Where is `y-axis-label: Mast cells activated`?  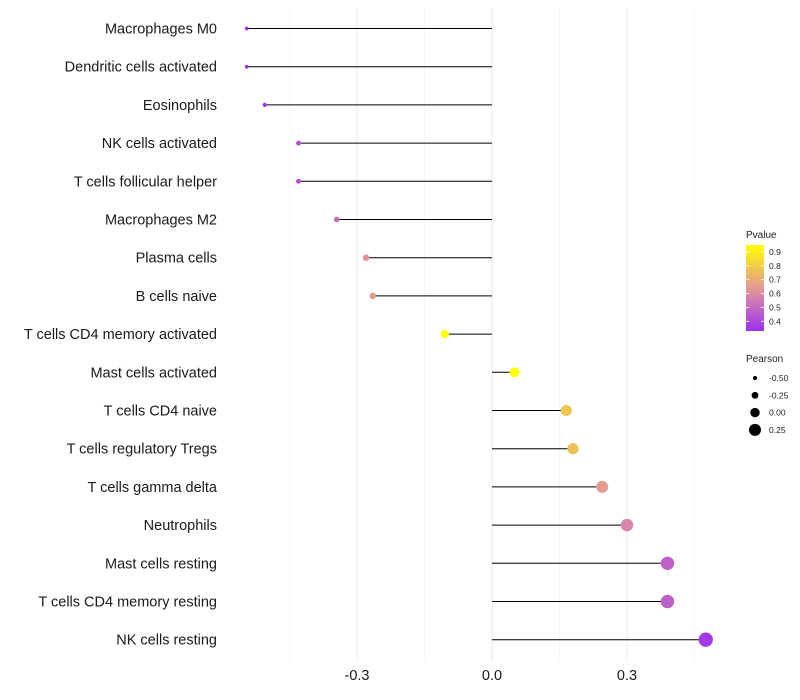 y-axis-label: Mast cells activated is located at coordinates (153, 373).